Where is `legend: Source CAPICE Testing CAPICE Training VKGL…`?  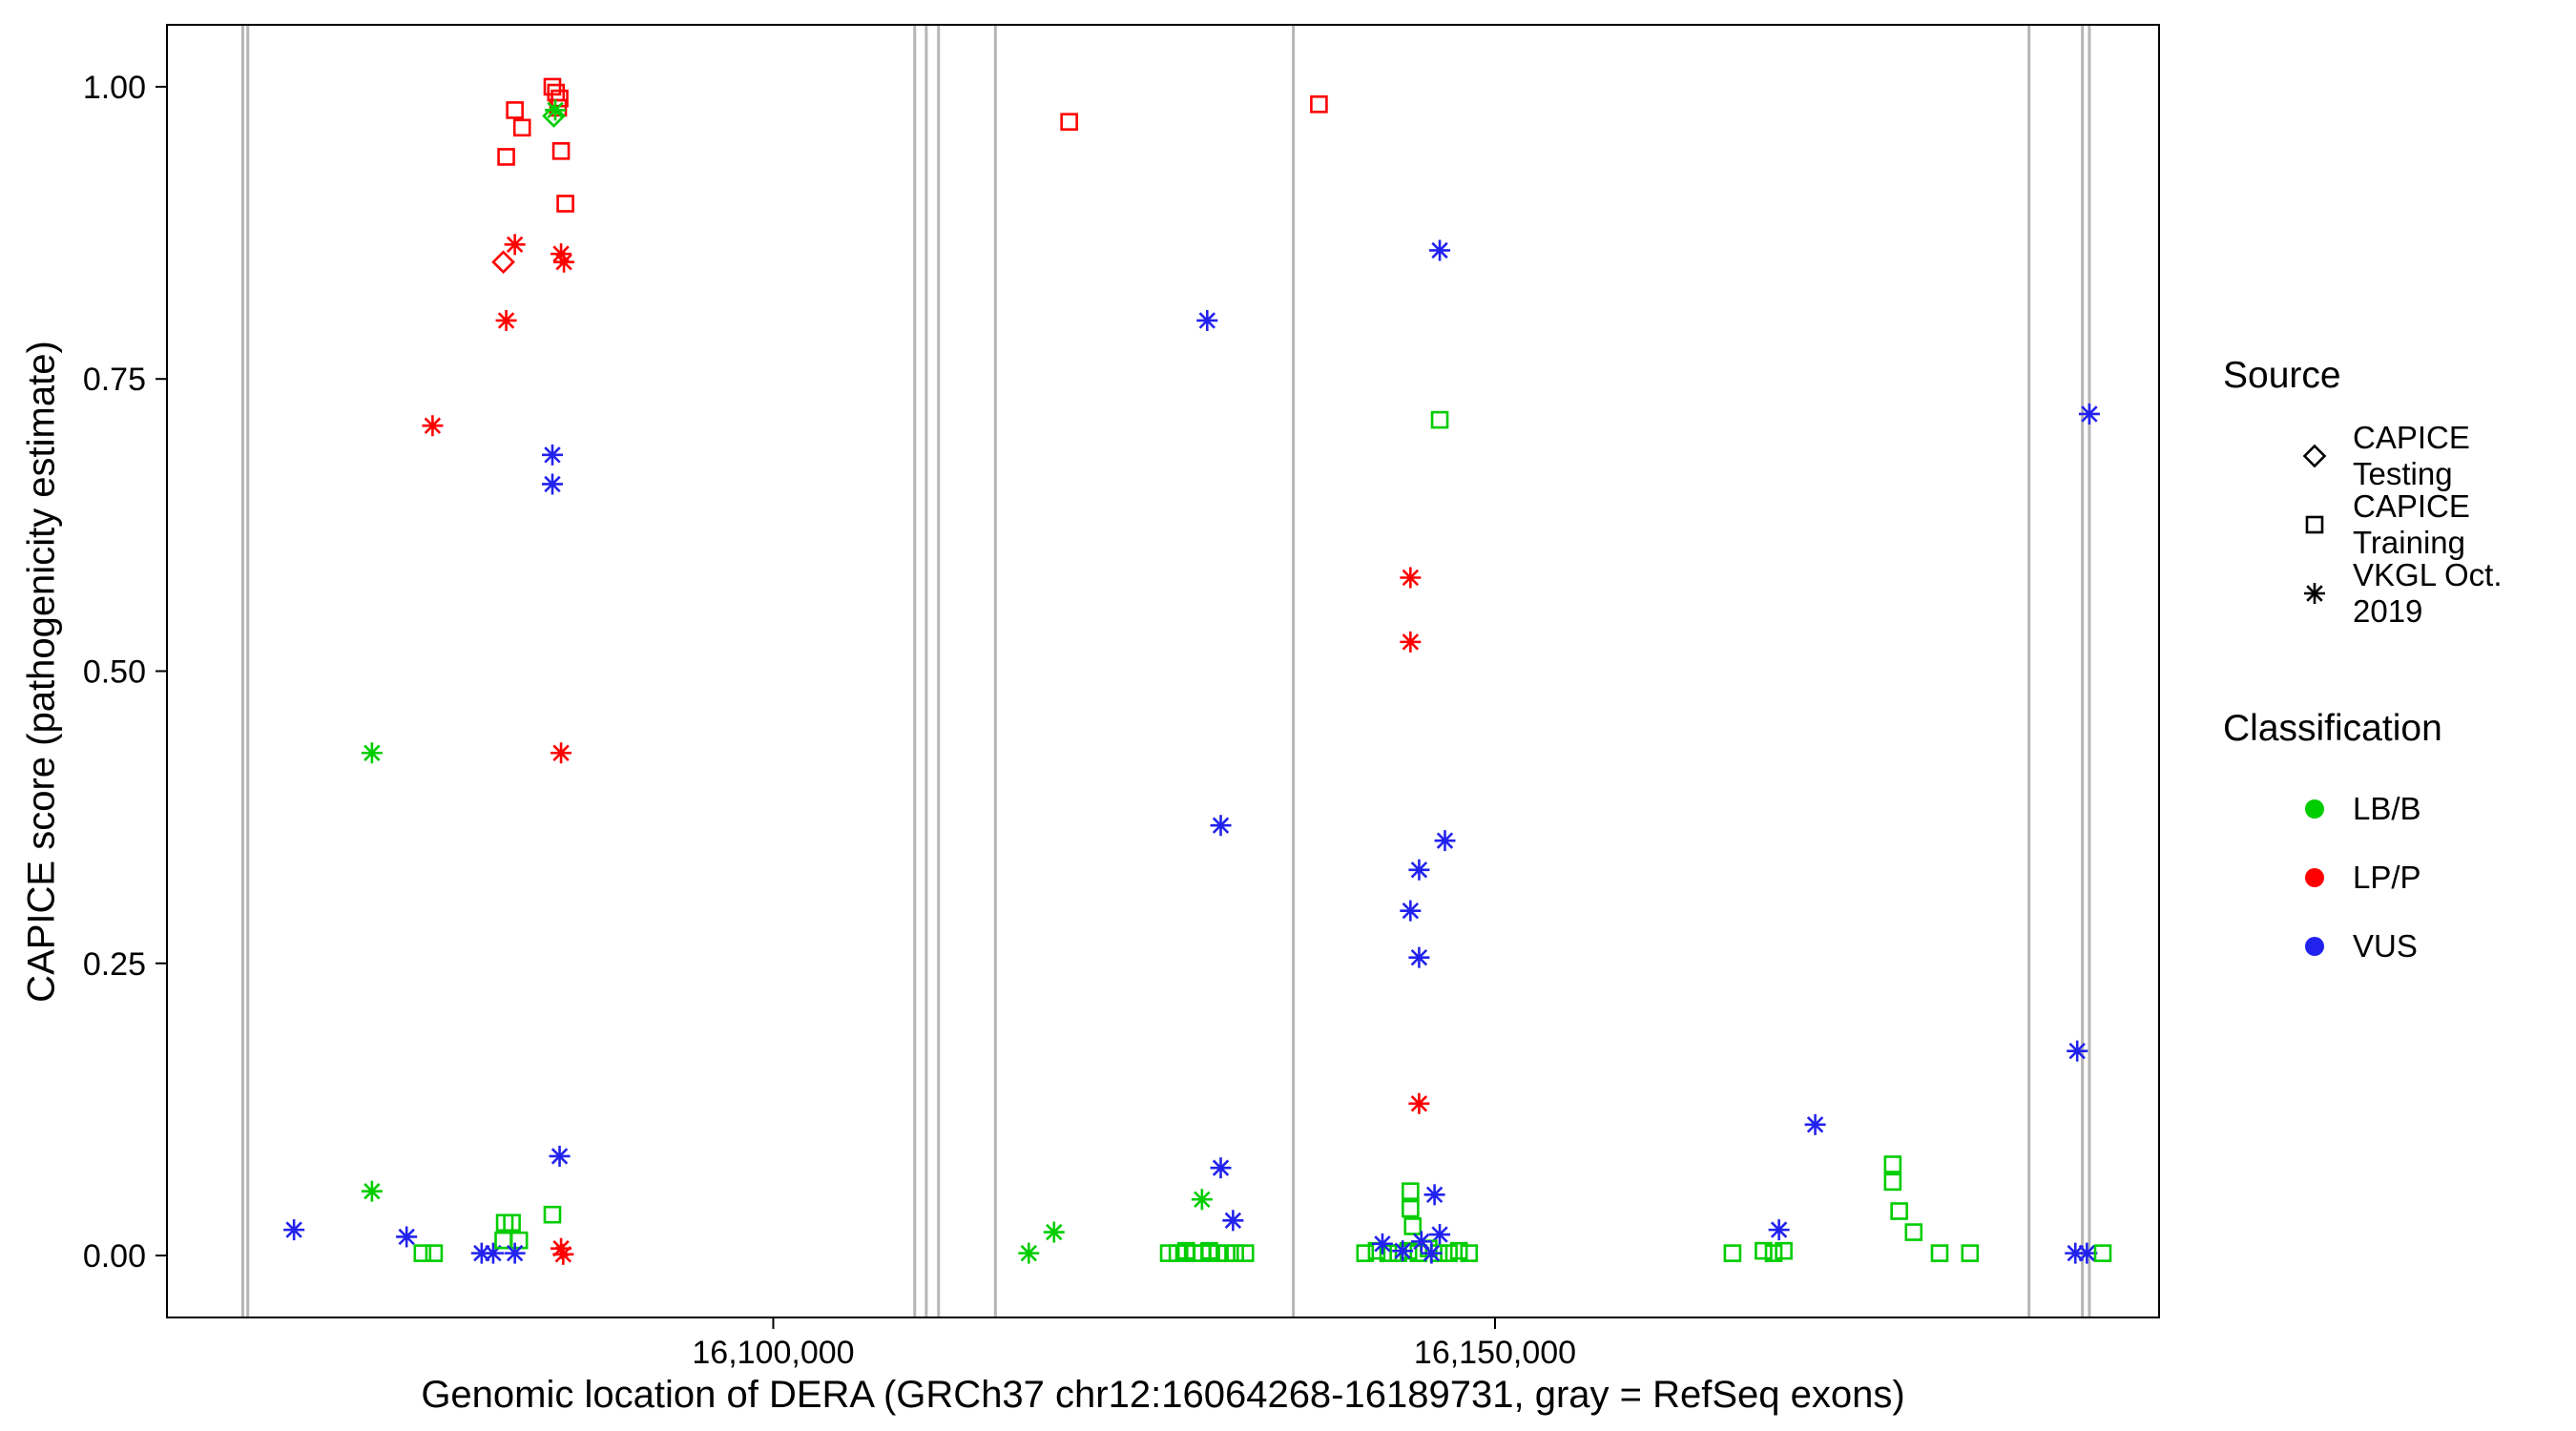
legend: Source CAPICE Testing CAPICE Training VKGL… is located at coordinates (2399, 668).